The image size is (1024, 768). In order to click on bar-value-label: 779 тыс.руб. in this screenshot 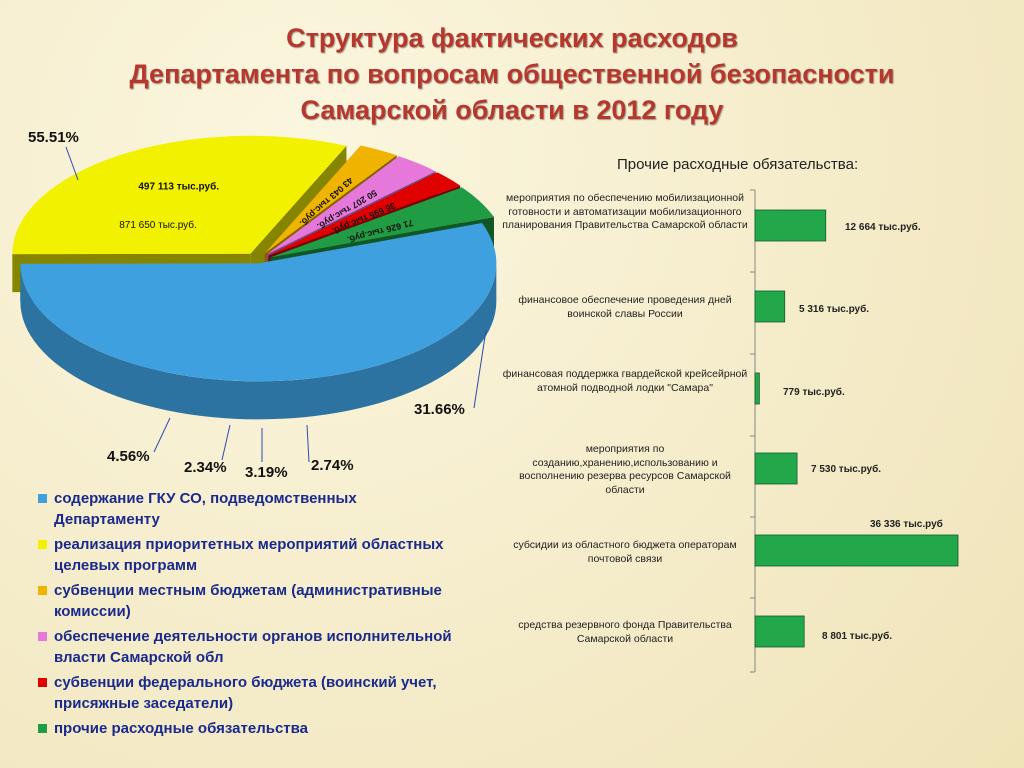, I will do `click(814, 392)`.